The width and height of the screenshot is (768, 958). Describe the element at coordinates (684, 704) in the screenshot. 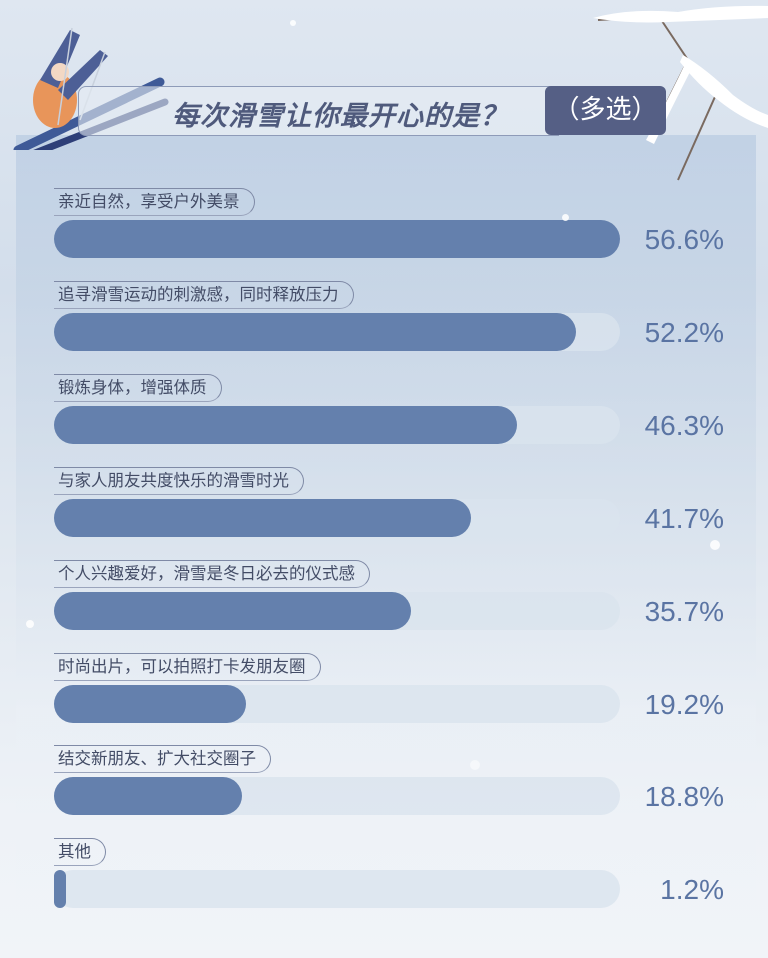

I see `value-label: 19.2%` at that location.